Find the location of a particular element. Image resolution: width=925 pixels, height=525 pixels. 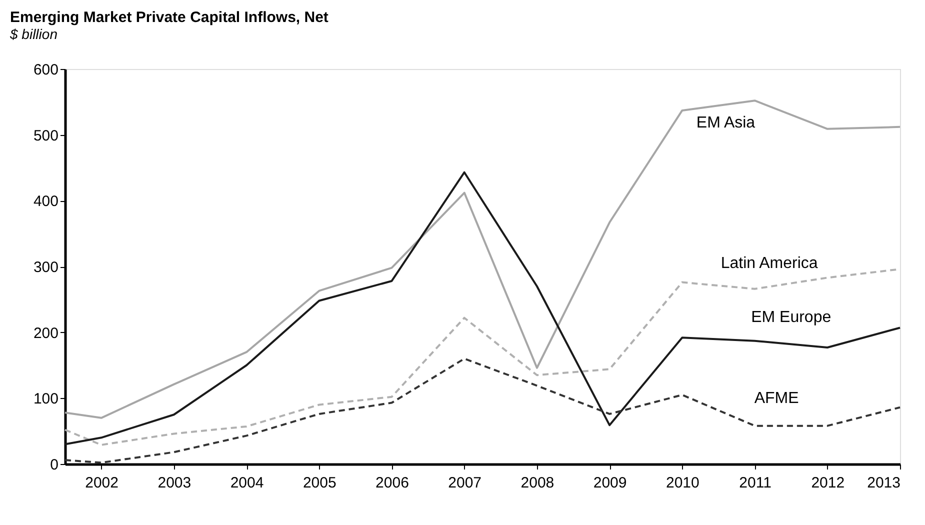

series-label: EM Europe is located at coordinates (791, 317).